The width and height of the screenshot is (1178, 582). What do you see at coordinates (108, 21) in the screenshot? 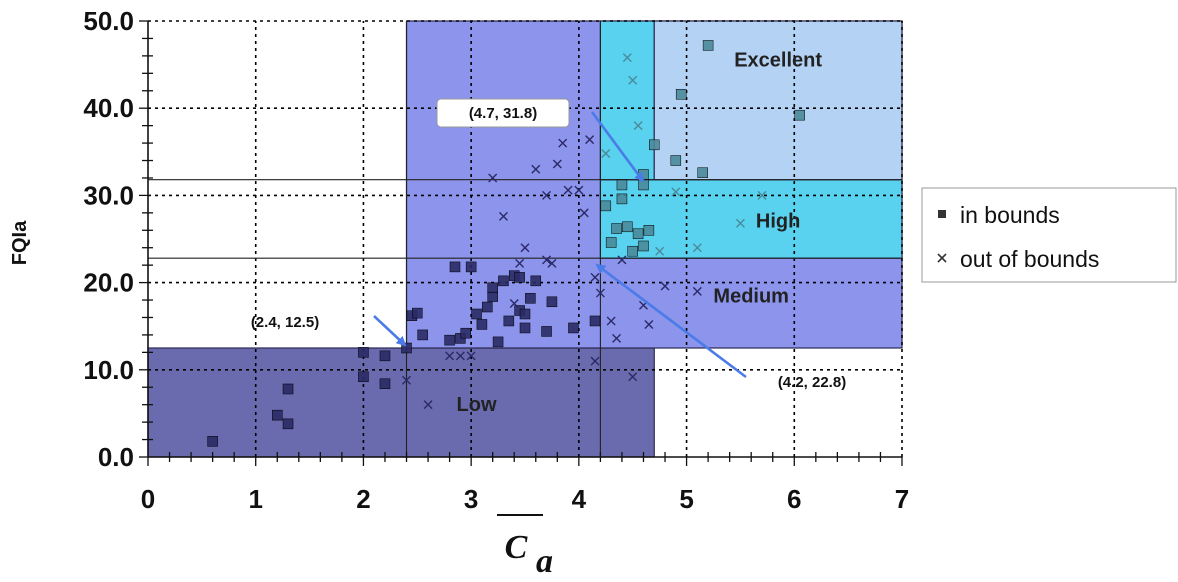
I see `y-tick-label: 50.0` at bounding box center [108, 21].